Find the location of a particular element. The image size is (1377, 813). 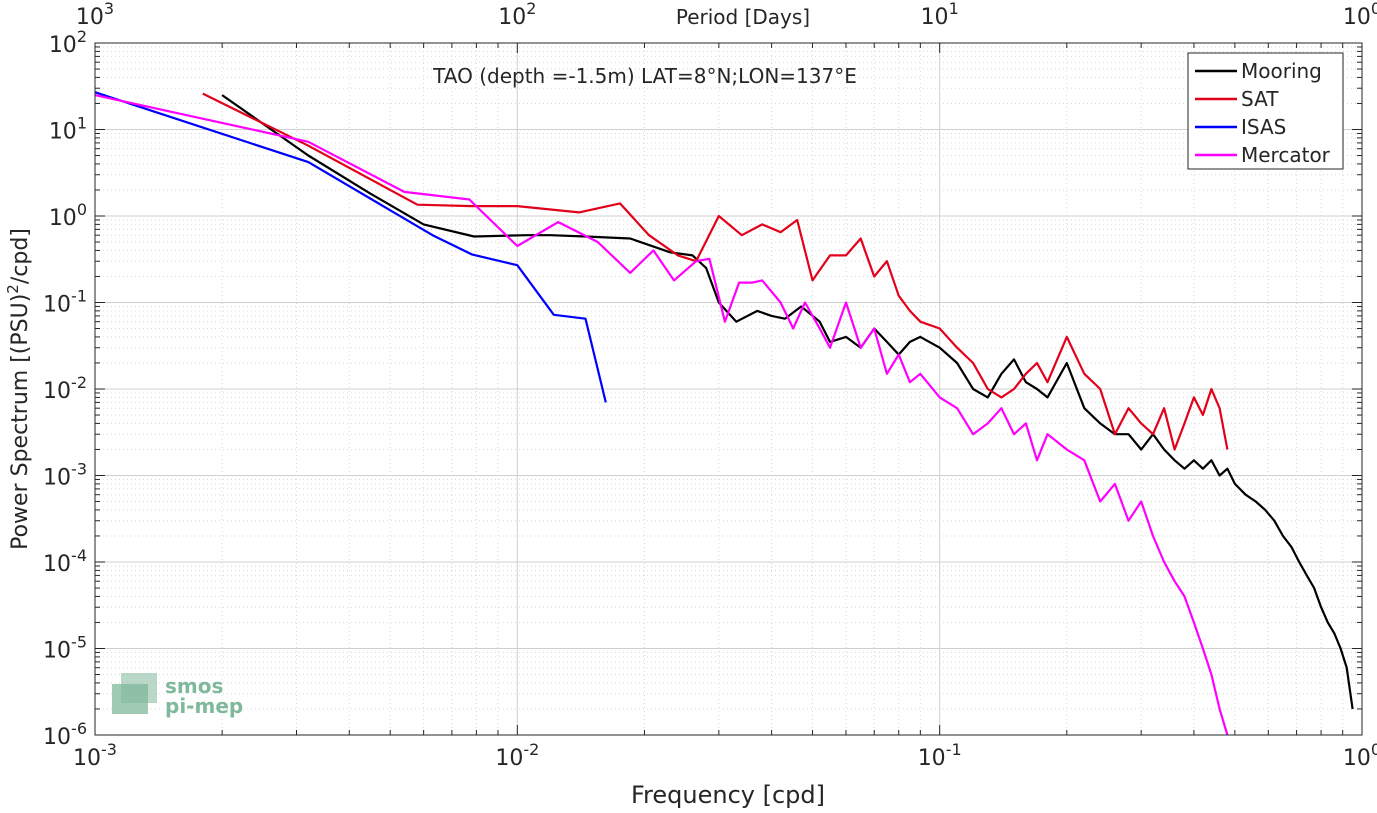

x-tick-label-exponent: -3 is located at coordinates (109, 749).